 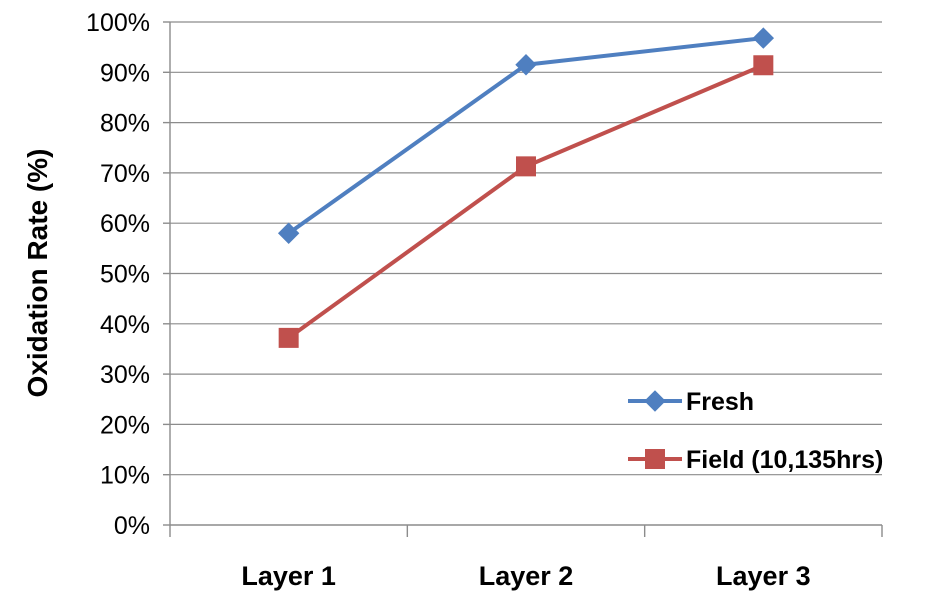 I want to click on y-tick-label: 40%, so click(x=125, y=325).